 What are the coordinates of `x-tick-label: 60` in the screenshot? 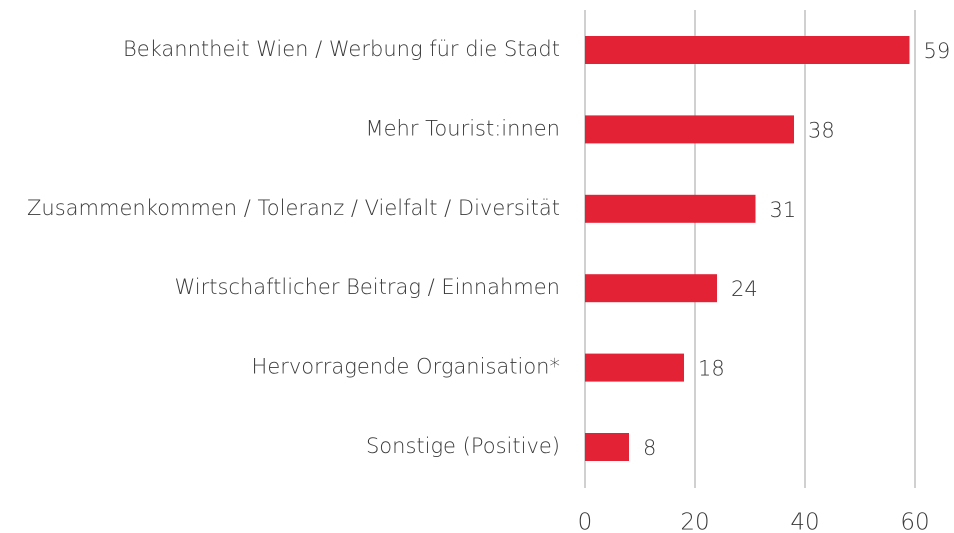 It's located at (914, 521).